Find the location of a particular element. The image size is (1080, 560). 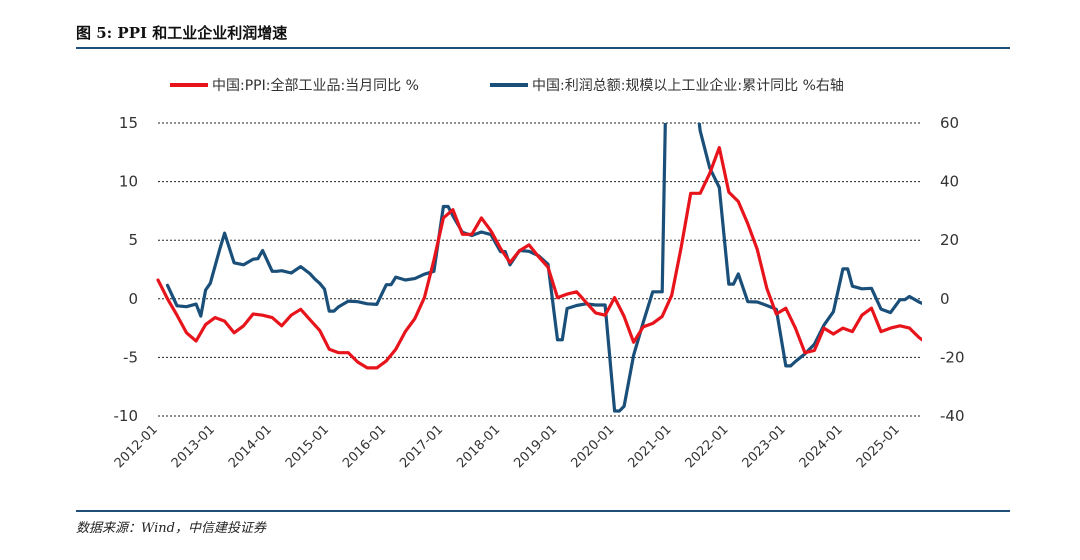

x-tick-label: 2020-01 is located at coordinates (592, 446).